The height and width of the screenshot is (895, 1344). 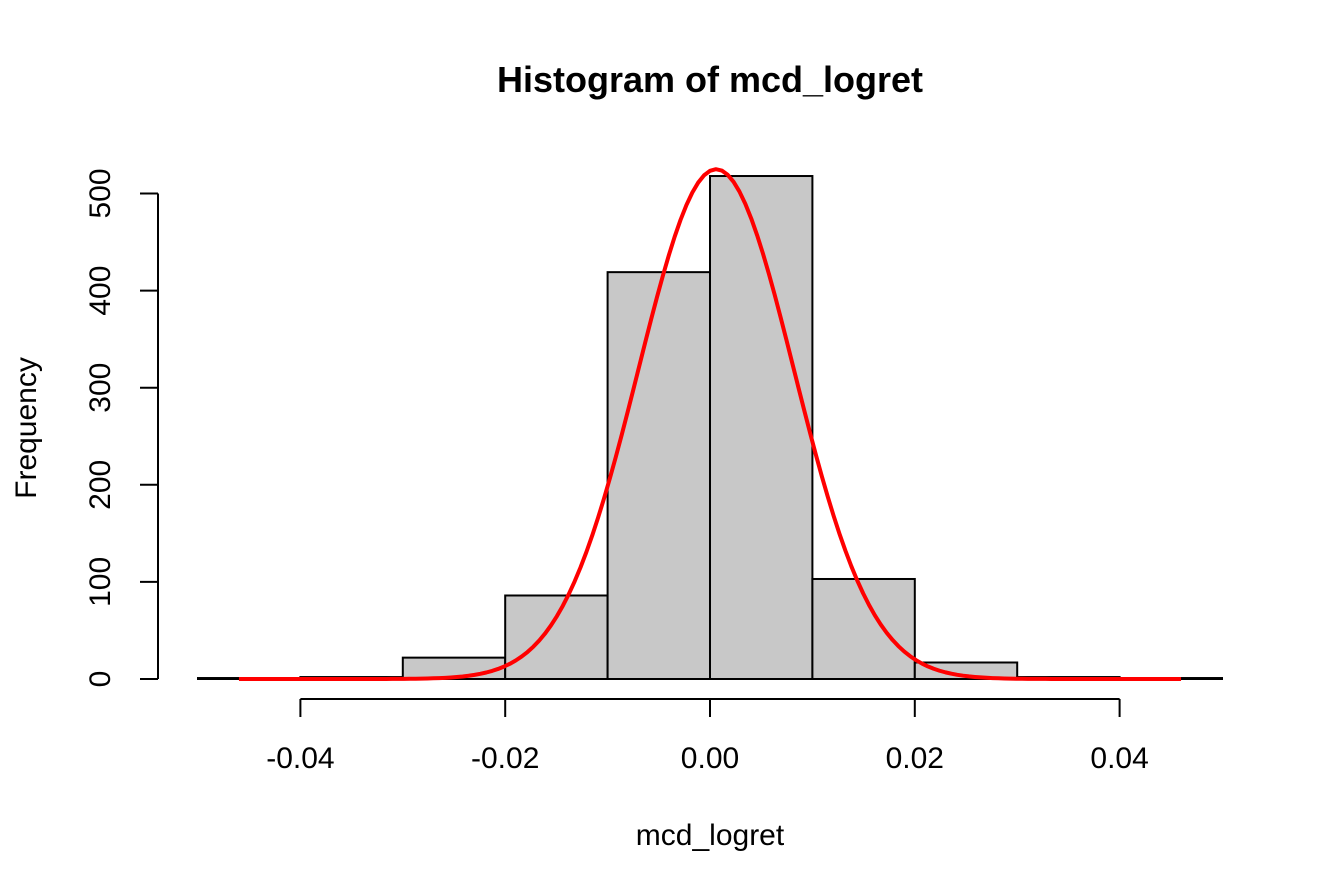 I want to click on y-tick-label-2: 200, so click(x=100, y=485).